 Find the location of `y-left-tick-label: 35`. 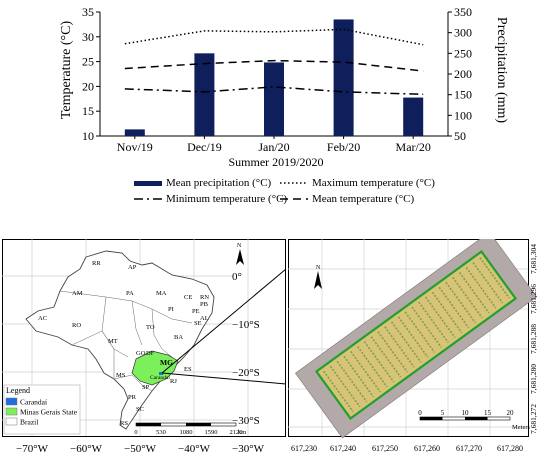

y-left-tick-label: 35 is located at coordinates (88, 12).